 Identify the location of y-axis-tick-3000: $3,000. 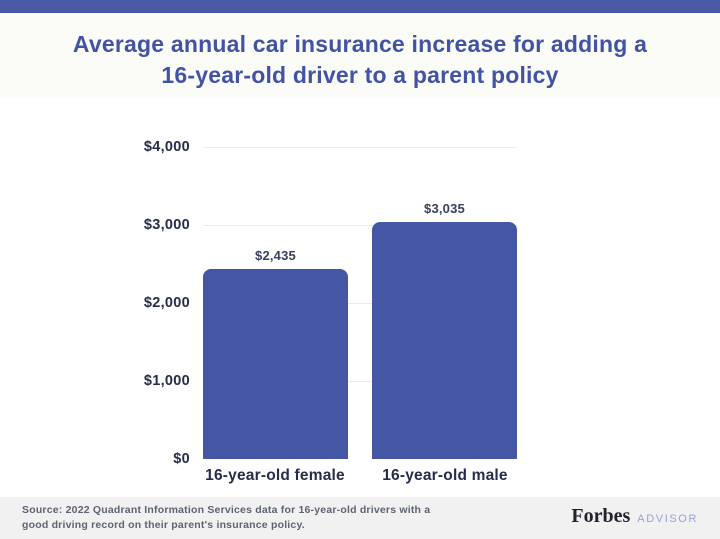
(166, 225).